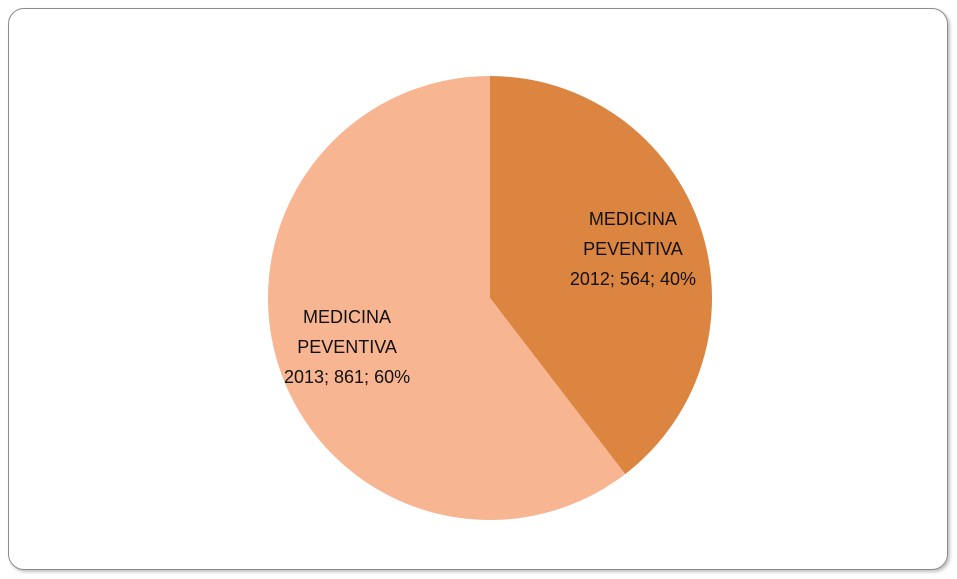  I want to click on value-label: 2012; 564; 40%, so click(632, 279).